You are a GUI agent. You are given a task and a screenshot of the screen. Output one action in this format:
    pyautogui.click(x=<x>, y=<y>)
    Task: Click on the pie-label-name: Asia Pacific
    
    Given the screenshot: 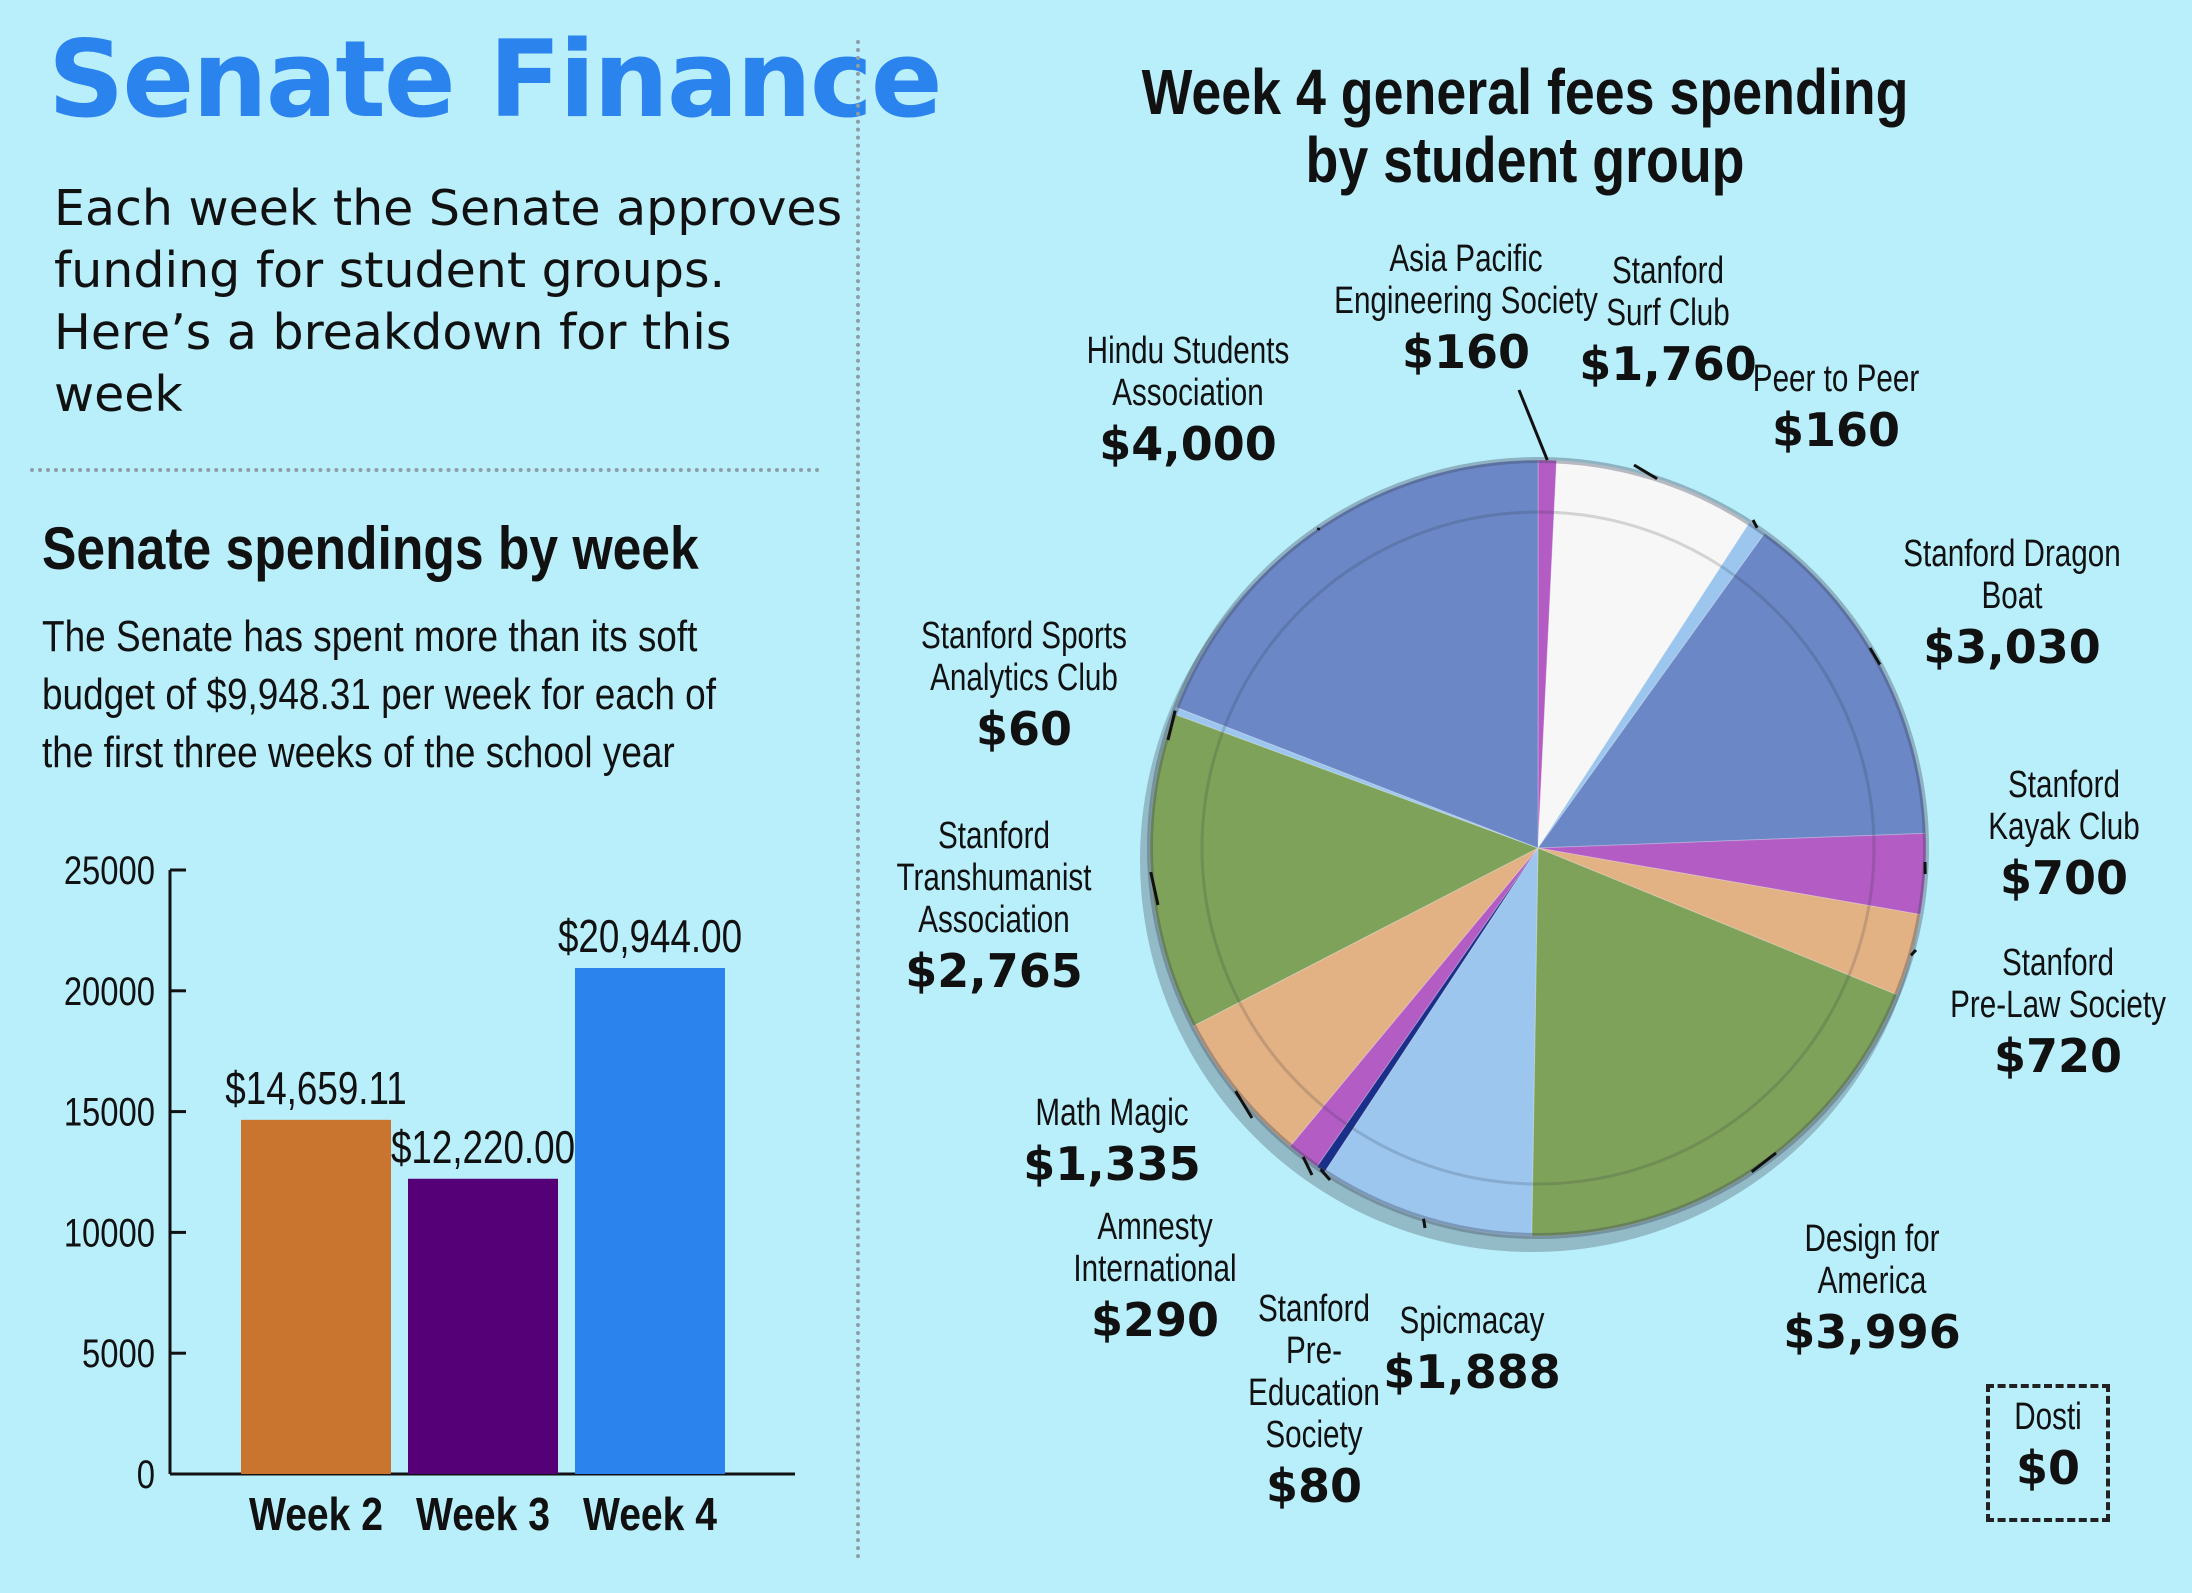 What is the action you would take?
    pyautogui.click(x=1466, y=259)
    